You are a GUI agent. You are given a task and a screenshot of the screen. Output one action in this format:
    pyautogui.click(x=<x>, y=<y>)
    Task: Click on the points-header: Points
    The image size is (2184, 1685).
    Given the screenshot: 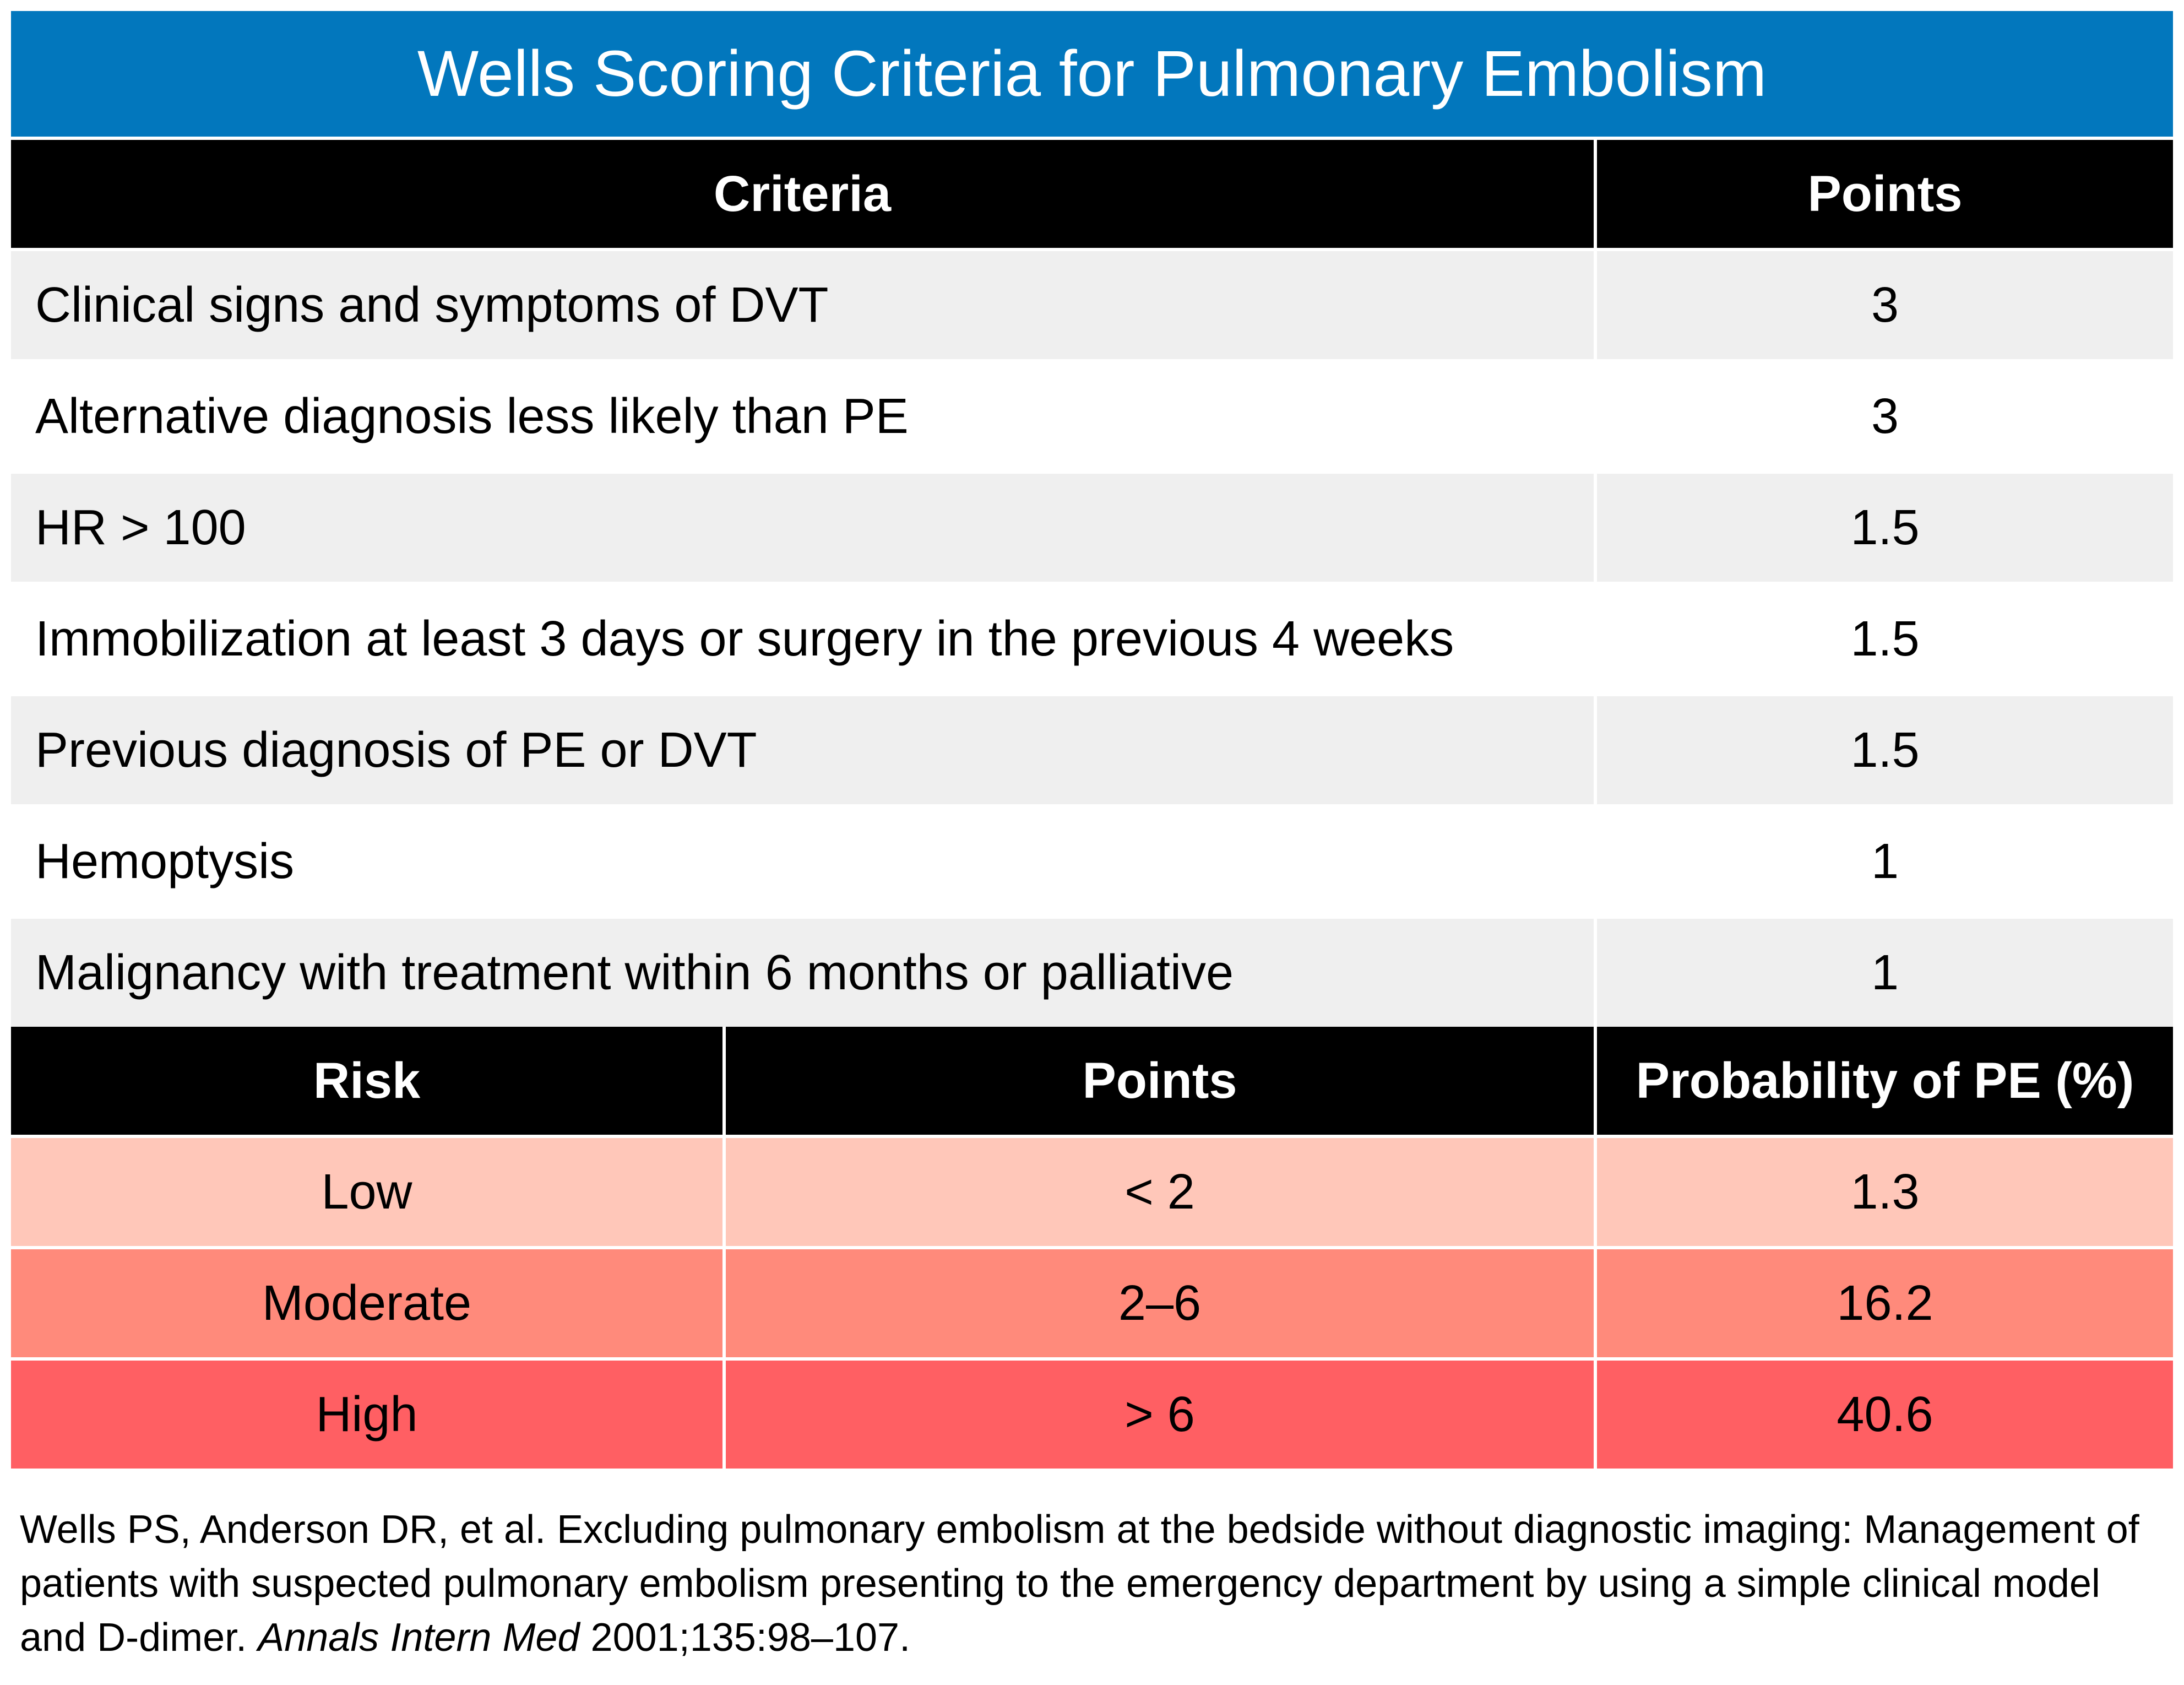 What is the action you would take?
    pyautogui.click(x=1885, y=194)
    